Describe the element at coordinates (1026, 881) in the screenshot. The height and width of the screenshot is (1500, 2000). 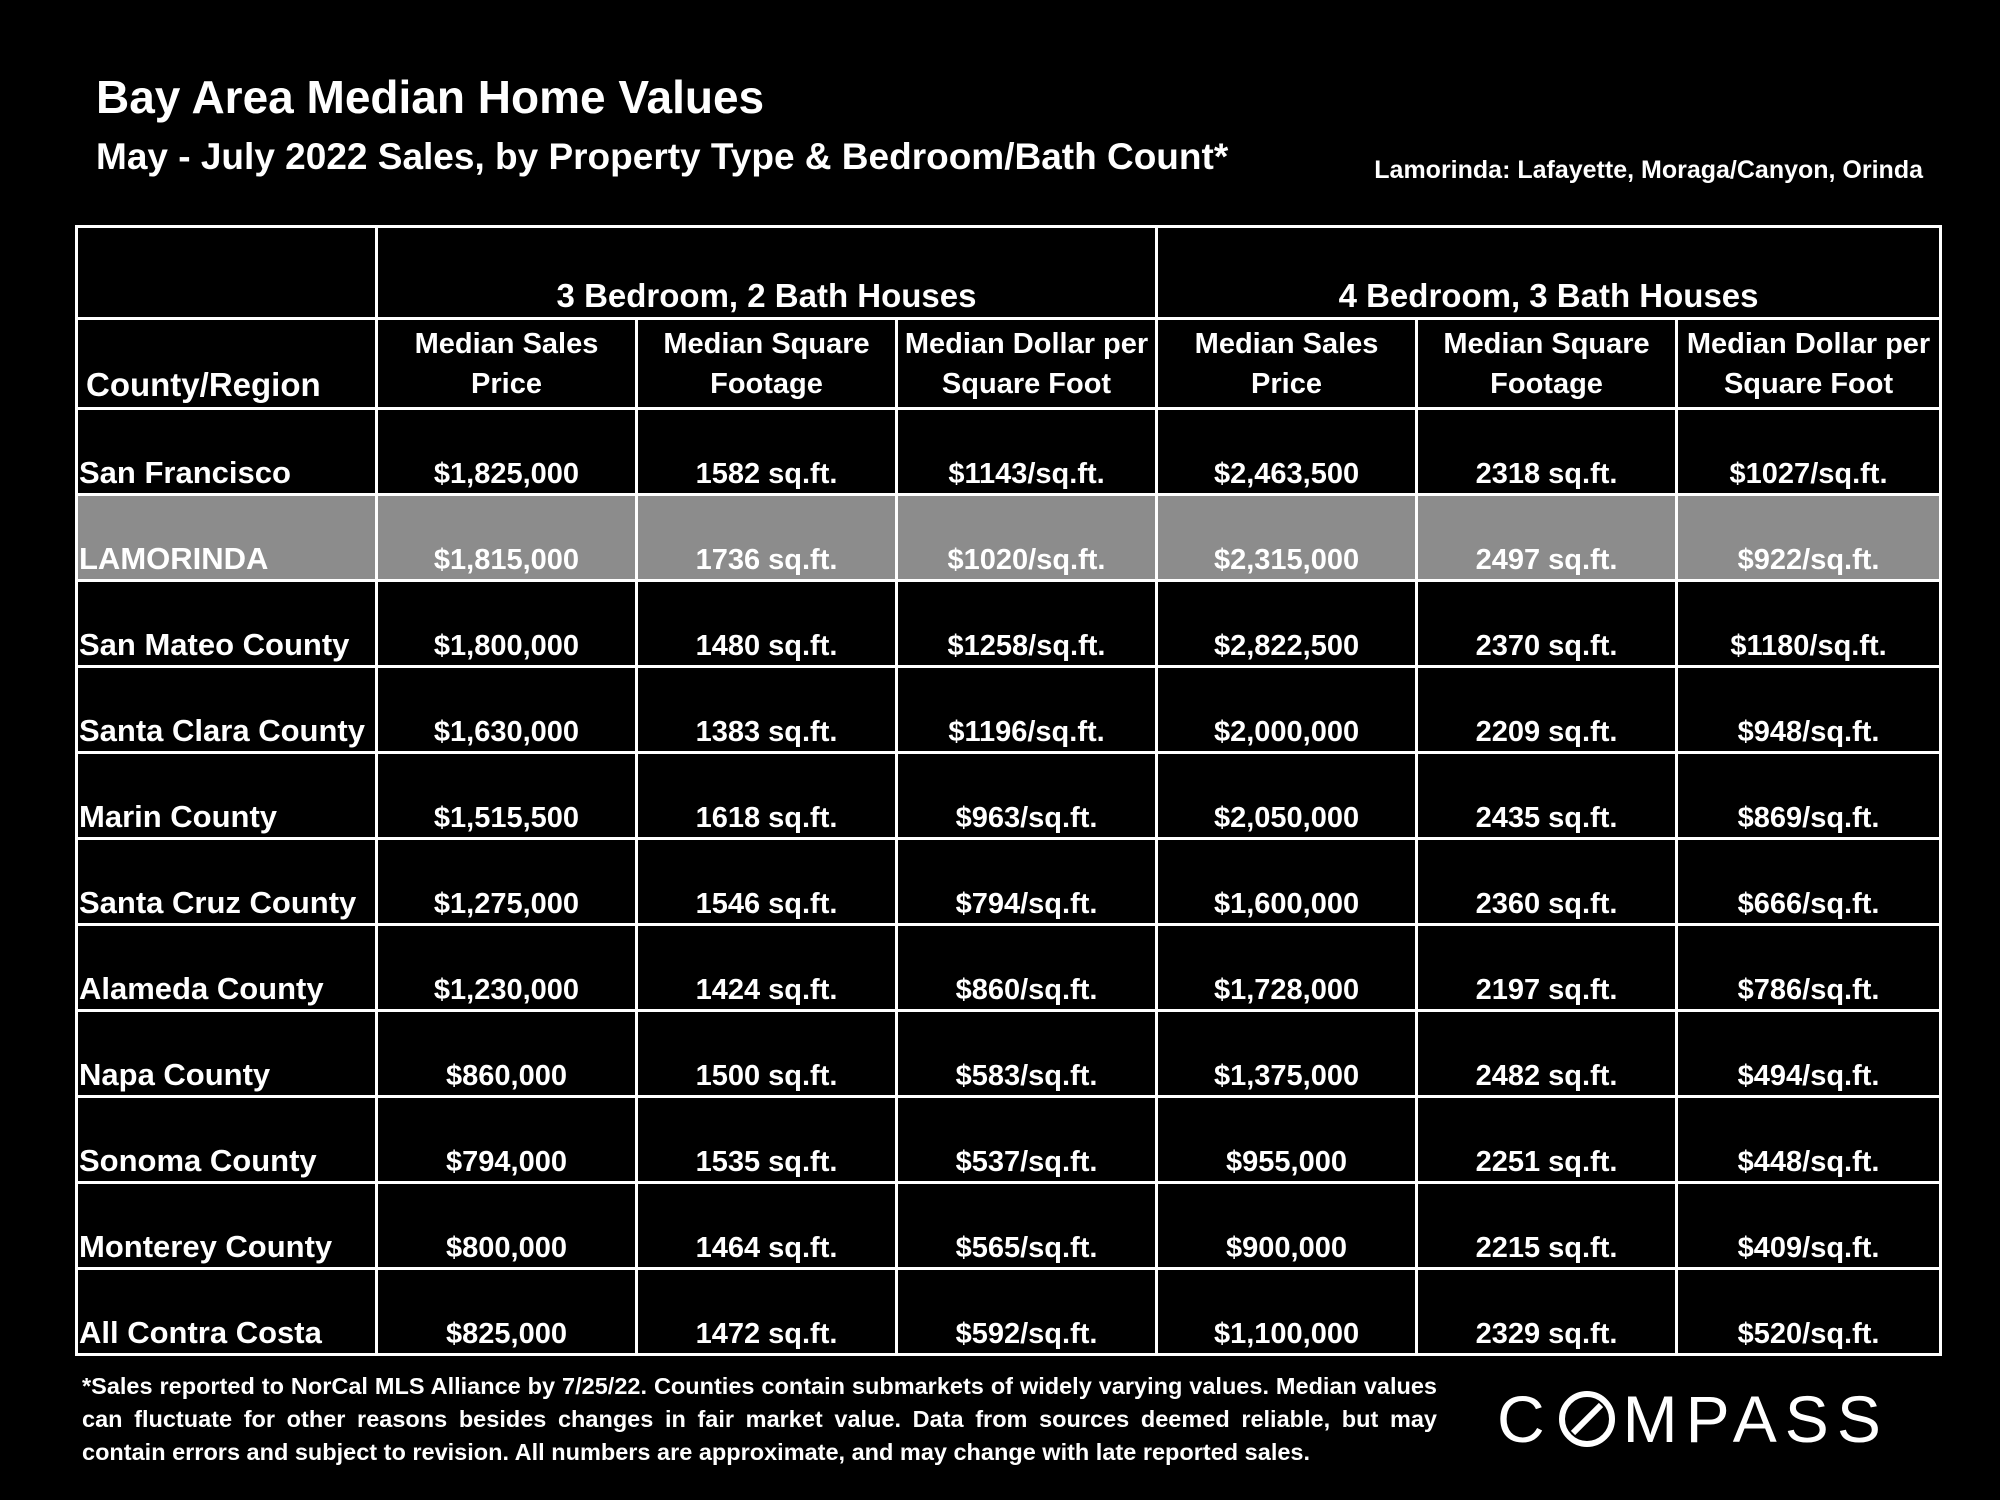
I see `value-cell: $794/sq.ft.` at that location.